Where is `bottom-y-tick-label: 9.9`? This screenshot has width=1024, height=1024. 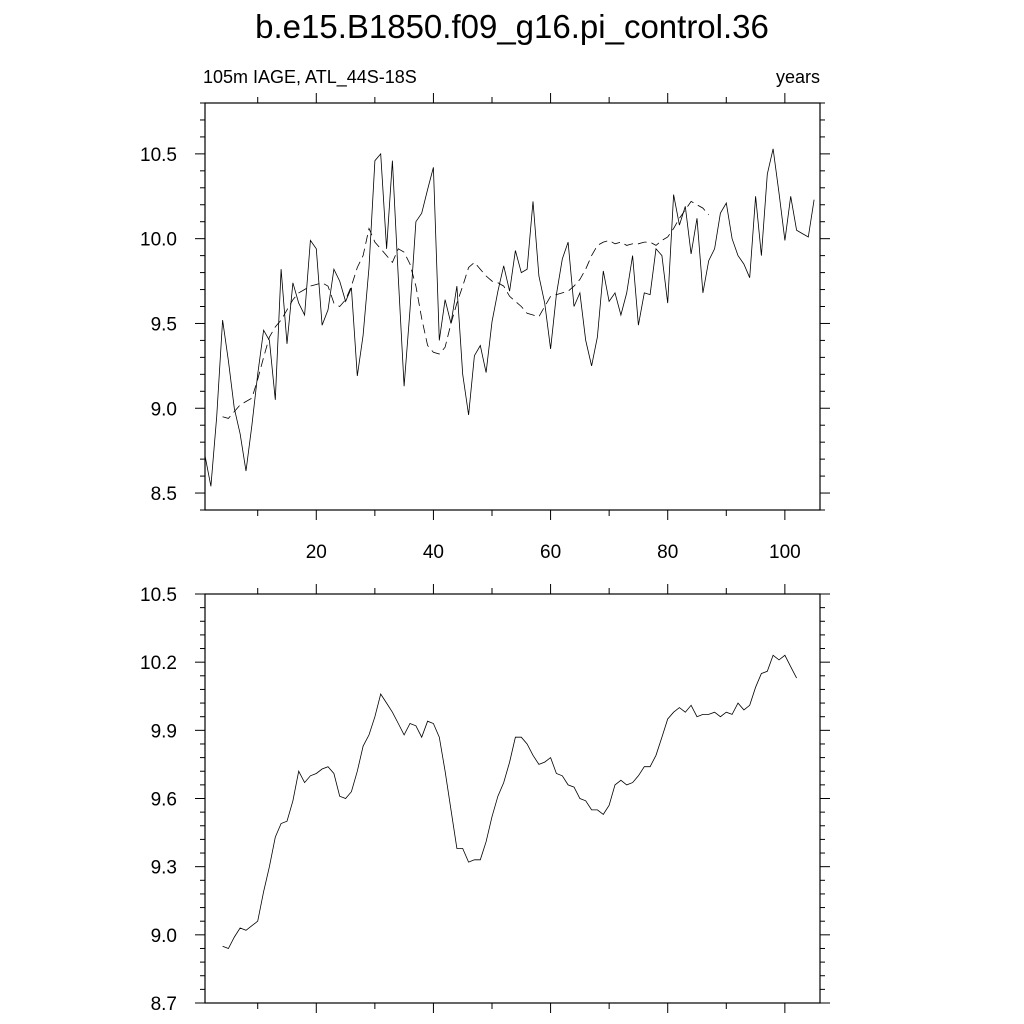
bottom-y-tick-label: 9.9 is located at coordinates (164, 731).